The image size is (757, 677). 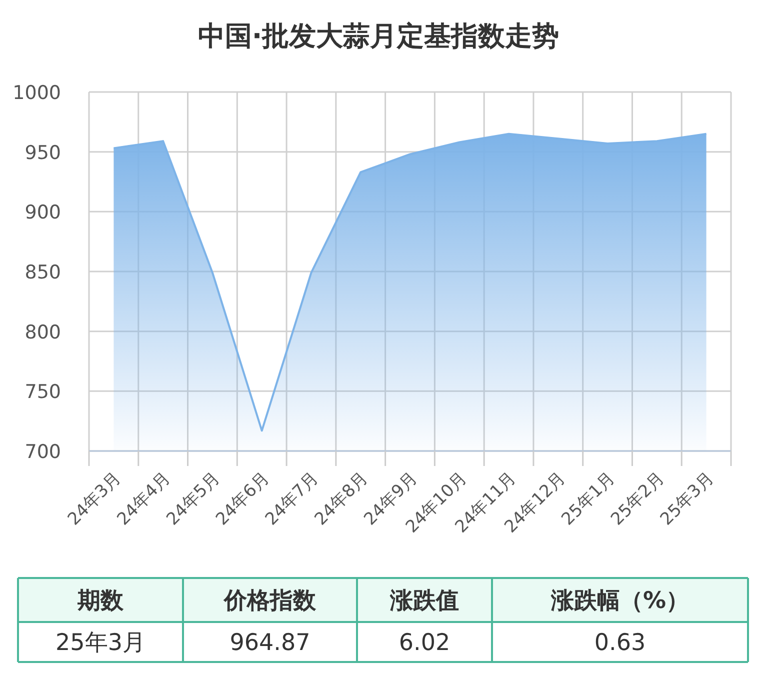 I want to click on text: 价格指数, so click(x=270, y=601).